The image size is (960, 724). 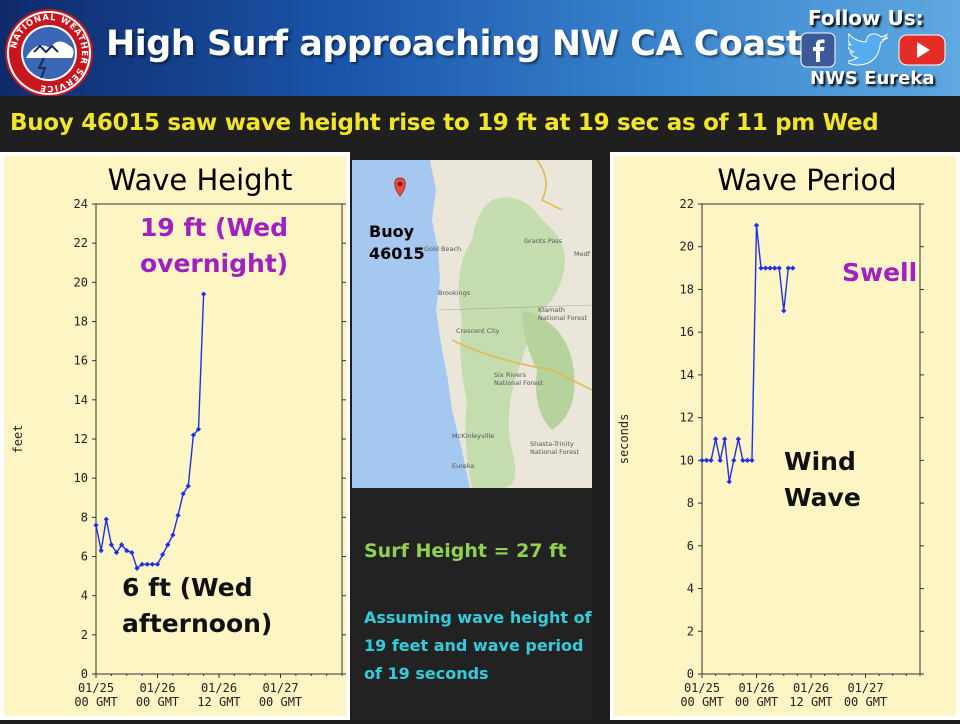 What do you see at coordinates (822, 479) in the screenshot?
I see `wind-wave-label: Wind Wave` at bounding box center [822, 479].